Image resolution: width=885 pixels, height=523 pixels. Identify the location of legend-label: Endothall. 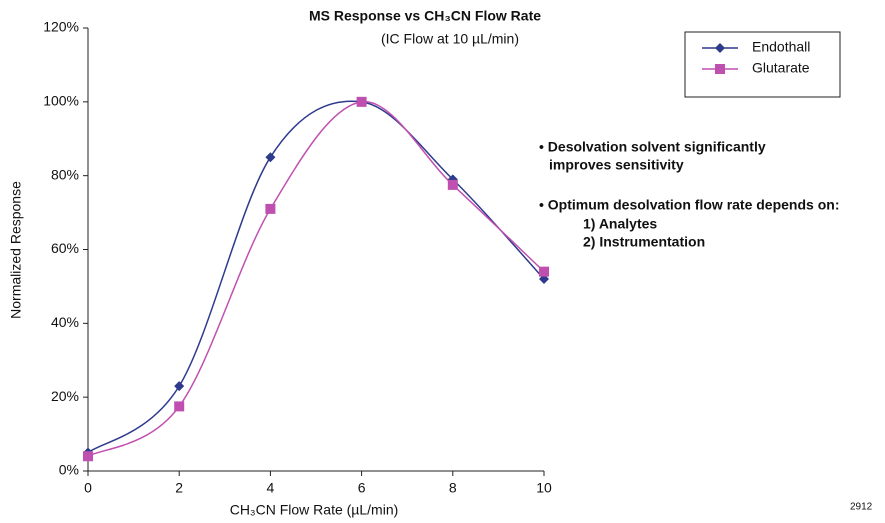
(781, 47).